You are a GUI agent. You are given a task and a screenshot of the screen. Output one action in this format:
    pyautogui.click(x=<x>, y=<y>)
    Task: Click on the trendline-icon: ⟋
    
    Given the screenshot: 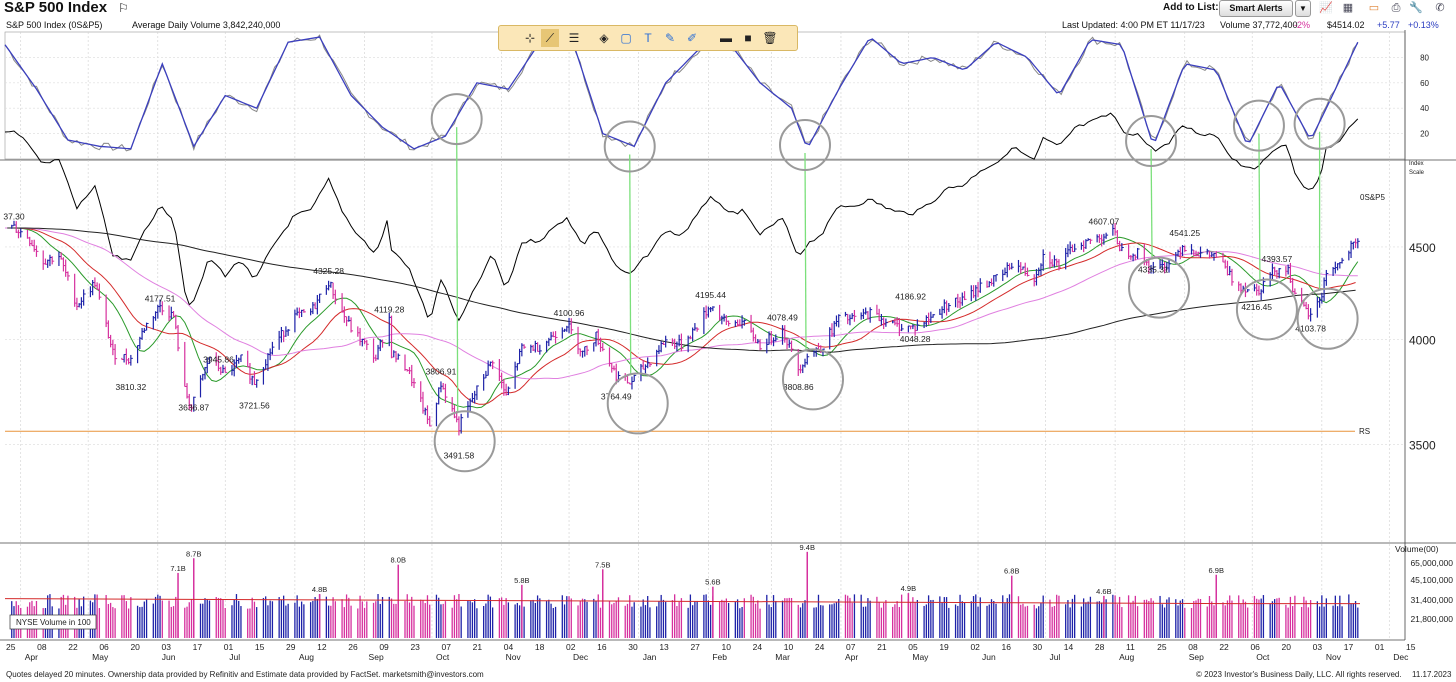 What is the action you would take?
    pyautogui.click(x=550, y=38)
    